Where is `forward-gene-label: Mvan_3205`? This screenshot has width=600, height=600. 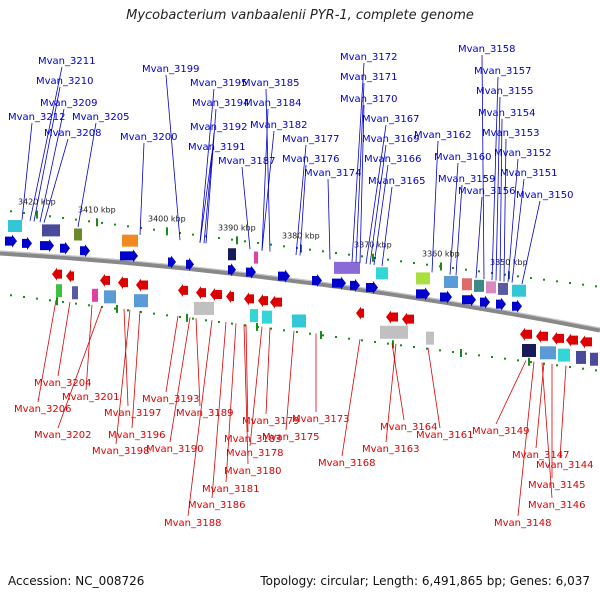 forward-gene-label: Mvan_3205 is located at coordinates (100, 117).